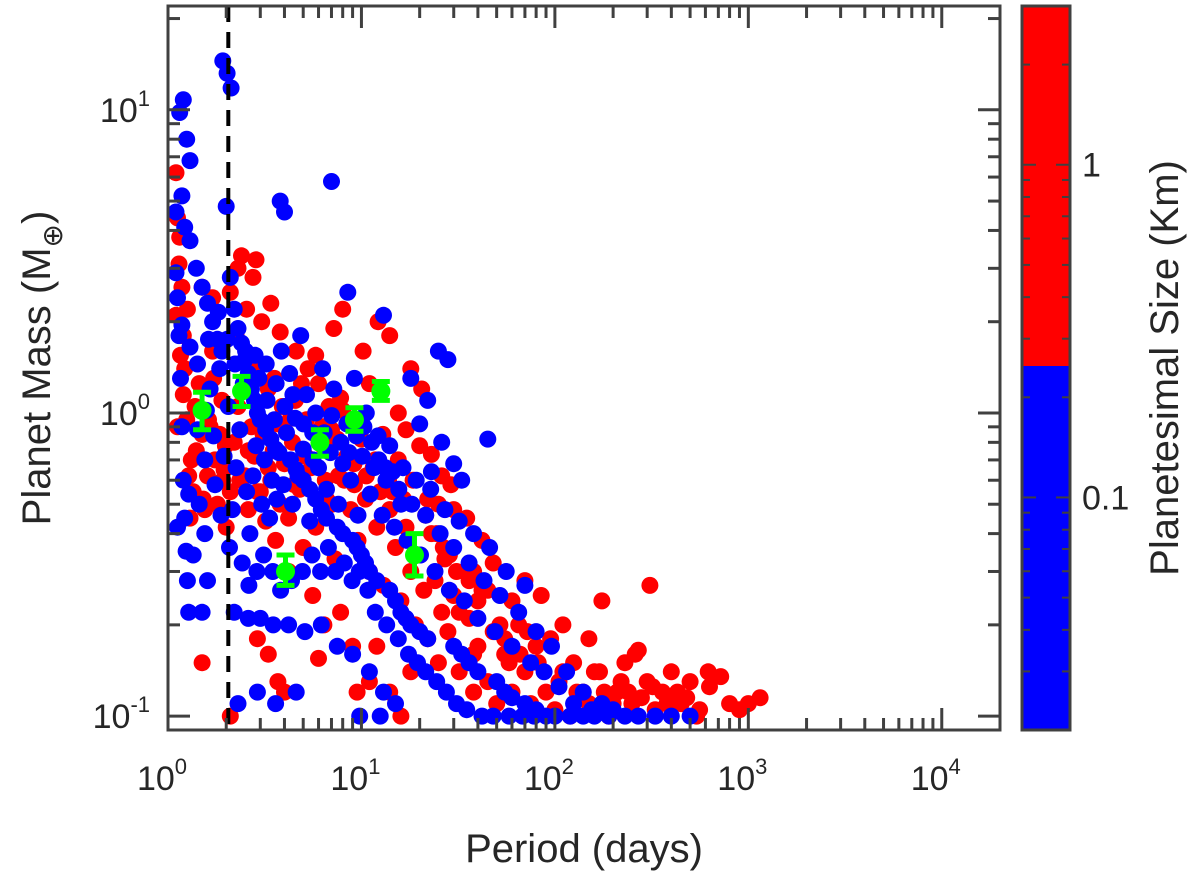 The image size is (1200, 892). What do you see at coordinates (308, 480) in the screenshot?
I see `series-observed-points` at bounding box center [308, 480].